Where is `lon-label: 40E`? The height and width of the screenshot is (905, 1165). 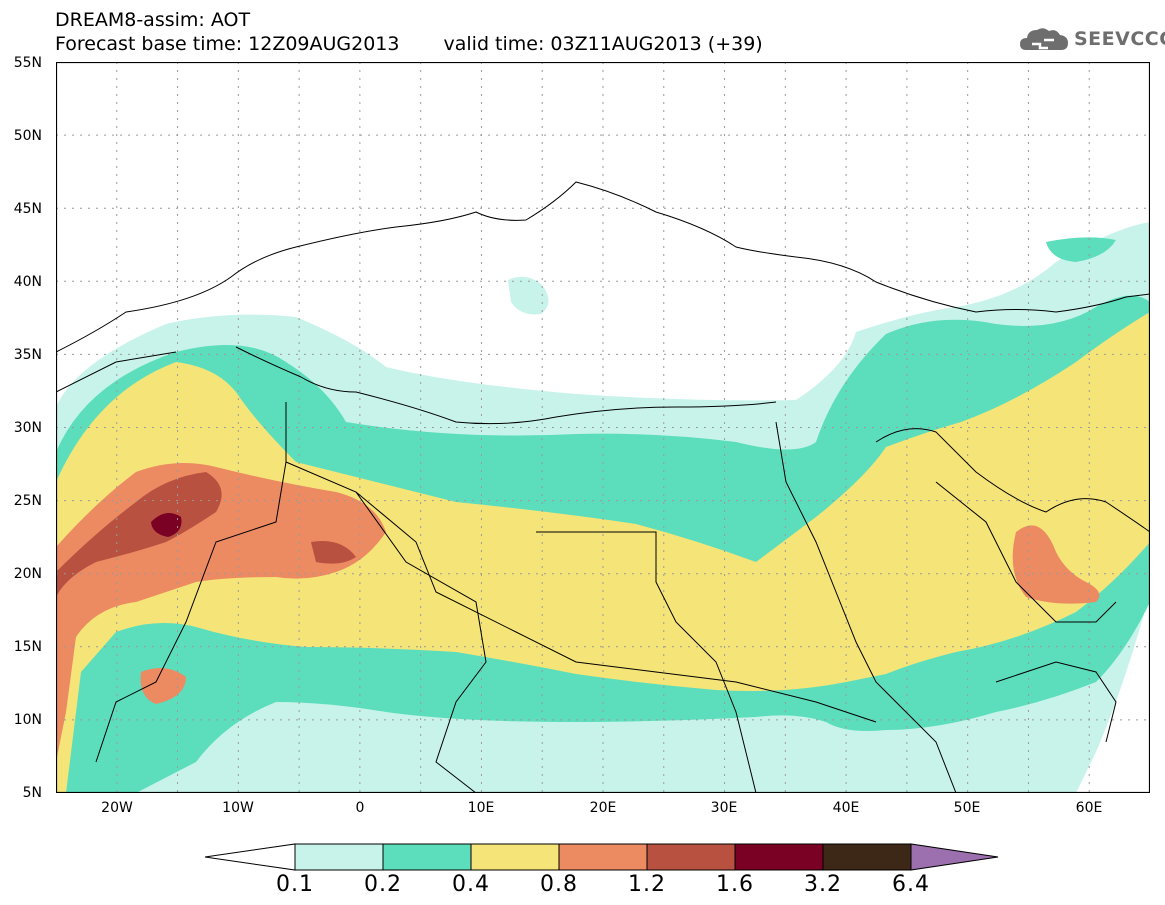 lon-label: 40E is located at coordinates (846, 808).